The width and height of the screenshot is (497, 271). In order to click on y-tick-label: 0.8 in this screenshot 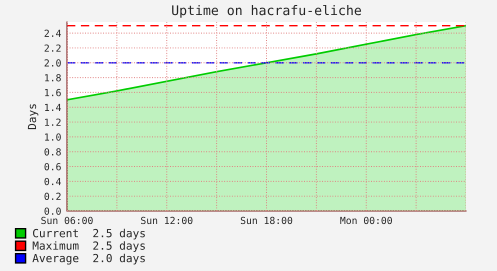, I will do `click(52, 152)`.